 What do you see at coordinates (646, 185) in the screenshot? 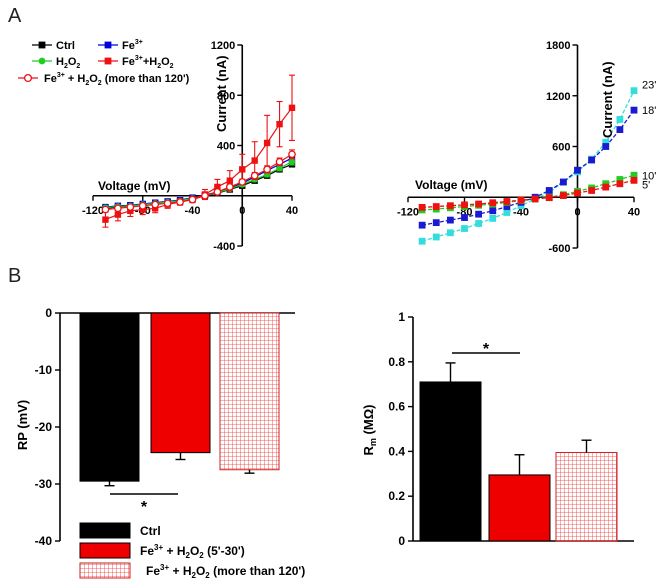
I see `series-end-label: 5'` at bounding box center [646, 185].